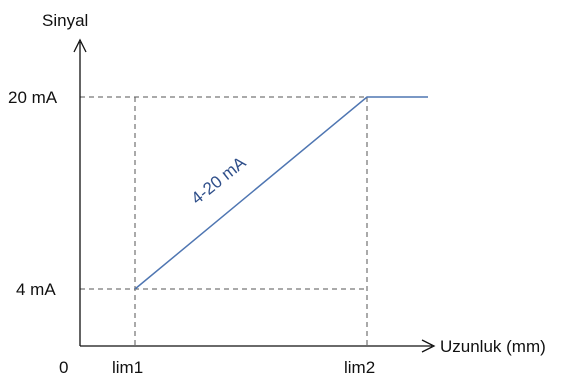  I want to click on x-axis-arrow, so click(428, 346).